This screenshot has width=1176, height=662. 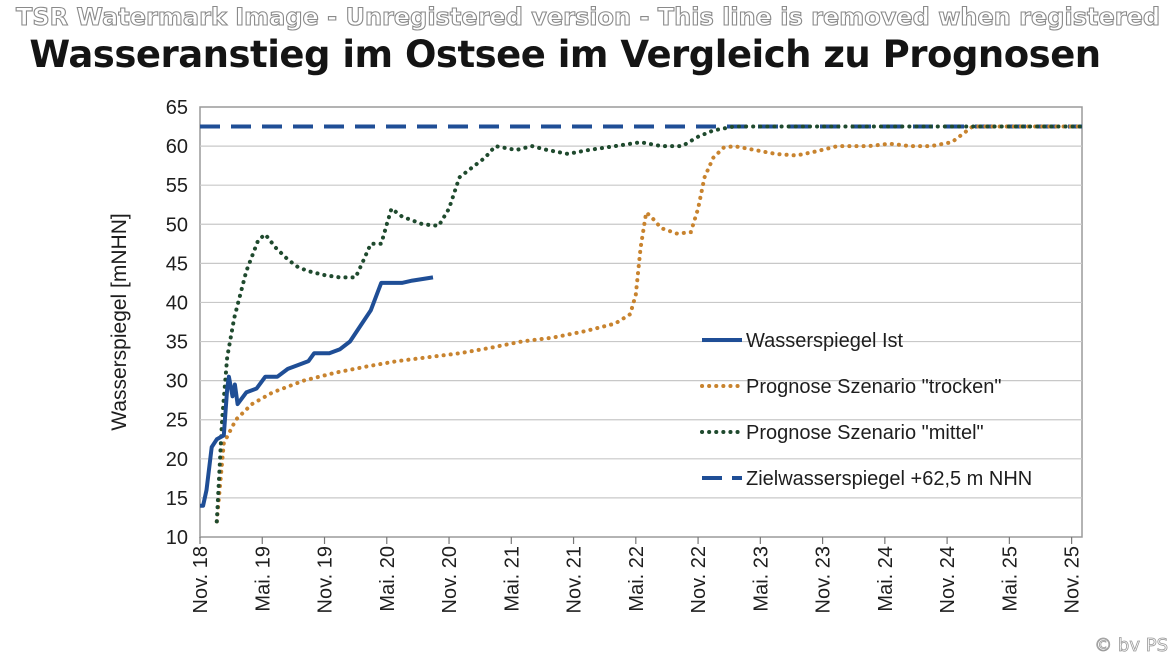 I want to click on credit-text: © bv PS, so click(x=1131, y=646).